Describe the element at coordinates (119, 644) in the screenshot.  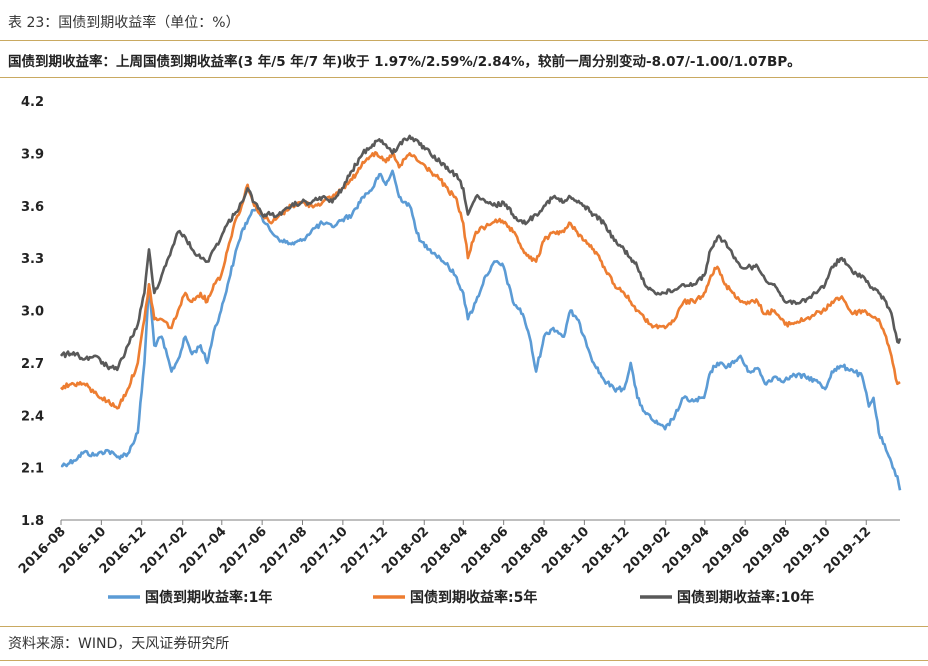
I see `source-note: 资料来源：WIND，天风证券研究所` at that location.